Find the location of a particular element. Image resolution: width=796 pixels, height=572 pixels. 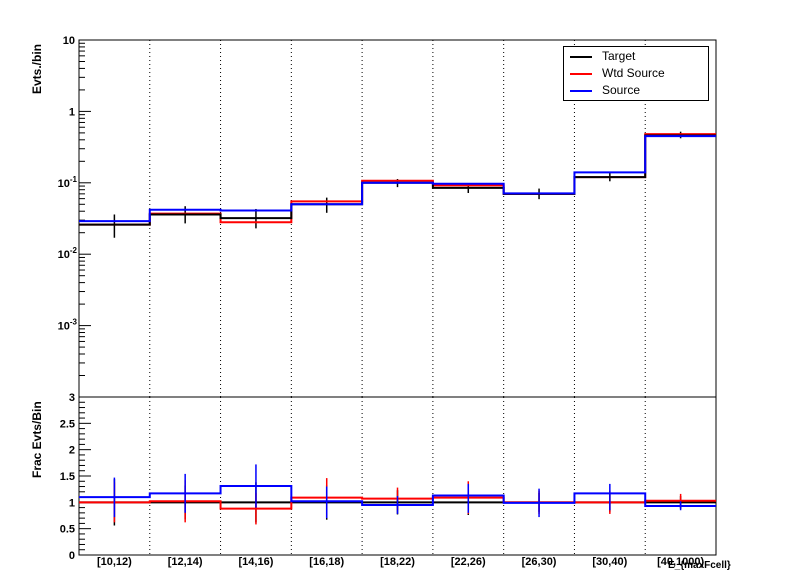

legend-item-wtd-source: Wtd Source is located at coordinates (636, 74).